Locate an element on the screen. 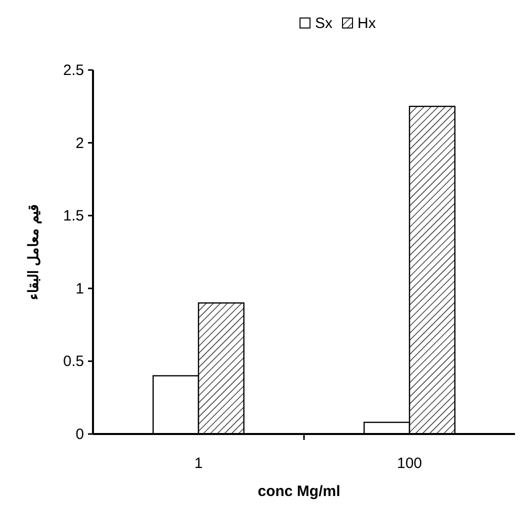  y-tick-label: 0 is located at coordinates (80, 434).